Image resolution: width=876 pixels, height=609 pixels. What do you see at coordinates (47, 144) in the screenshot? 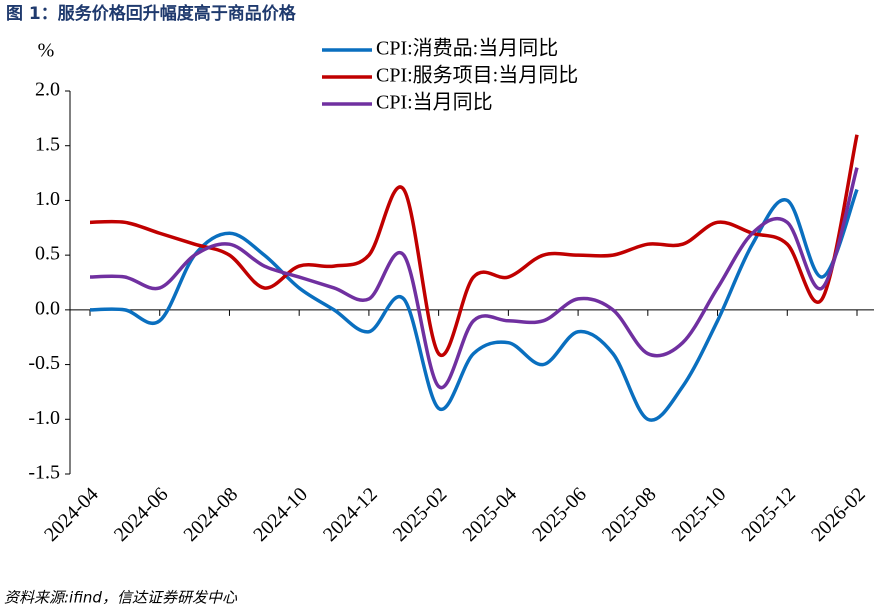
I see `y-tick-label: 1.5` at bounding box center [47, 144].